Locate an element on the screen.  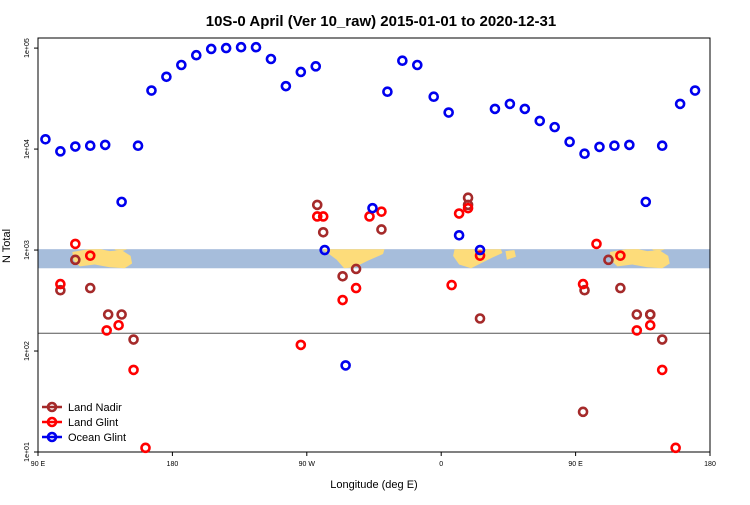
legend: Land Nadir Land Glint Ocean Glint is located at coordinates (84, 422).